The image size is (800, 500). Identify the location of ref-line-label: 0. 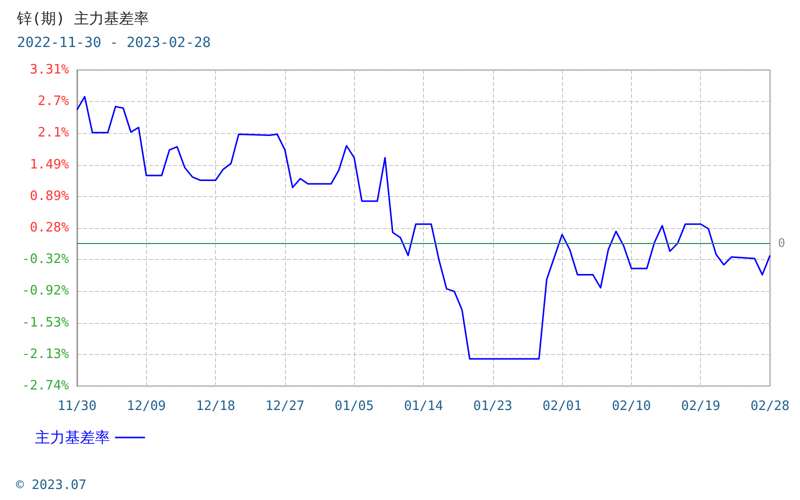
(782, 243).